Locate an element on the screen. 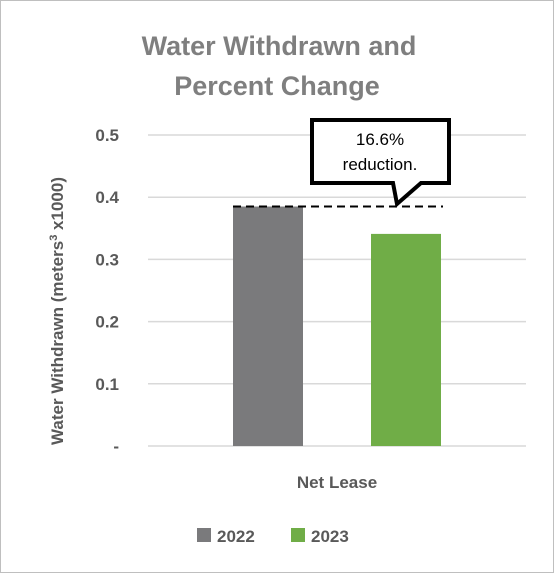  legend-swatch-2022 is located at coordinates (204, 535).